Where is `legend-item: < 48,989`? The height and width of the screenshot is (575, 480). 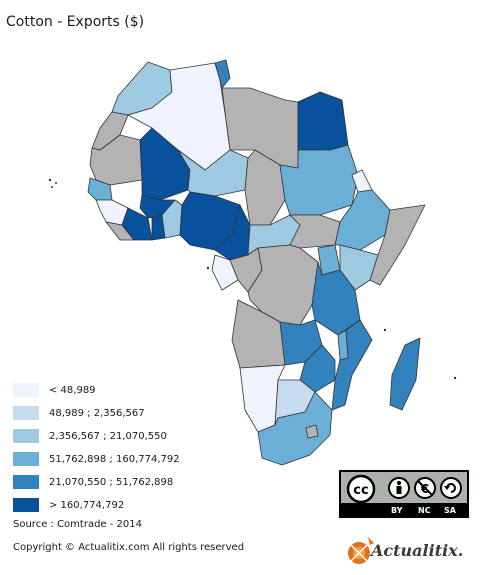
legend-item: < 48,989 is located at coordinates (54, 390).